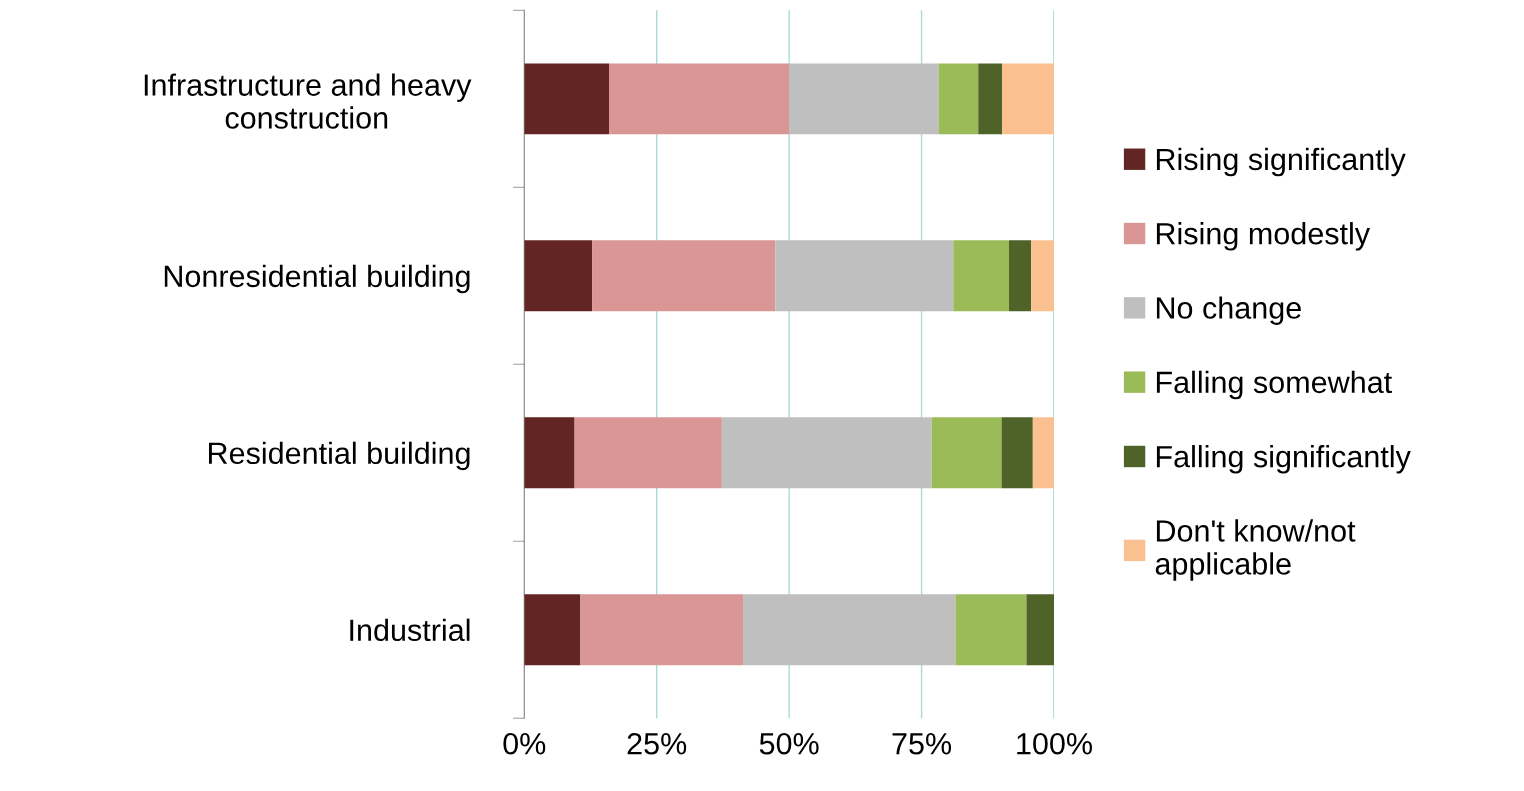 Image resolution: width=1524 pixels, height=791 pixels. I want to click on x-tick-label: 75%, so click(922, 744).